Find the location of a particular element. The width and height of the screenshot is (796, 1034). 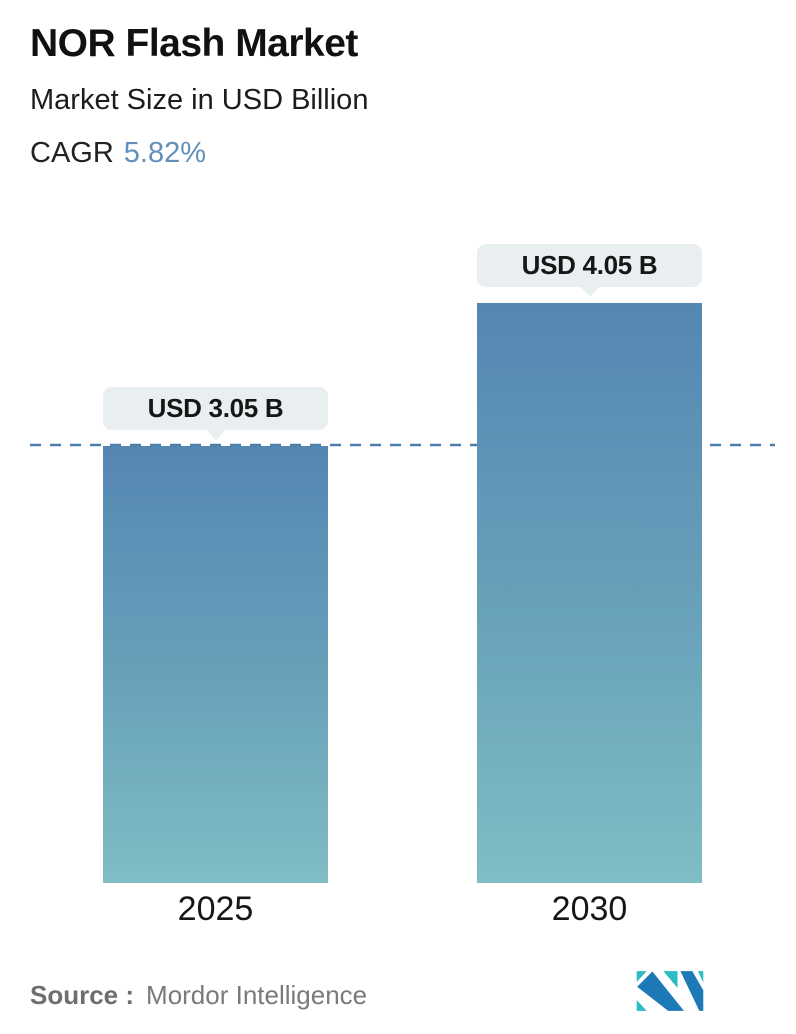

value-label-bubble-2030: USD 4.05 B is located at coordinates (589, 270).